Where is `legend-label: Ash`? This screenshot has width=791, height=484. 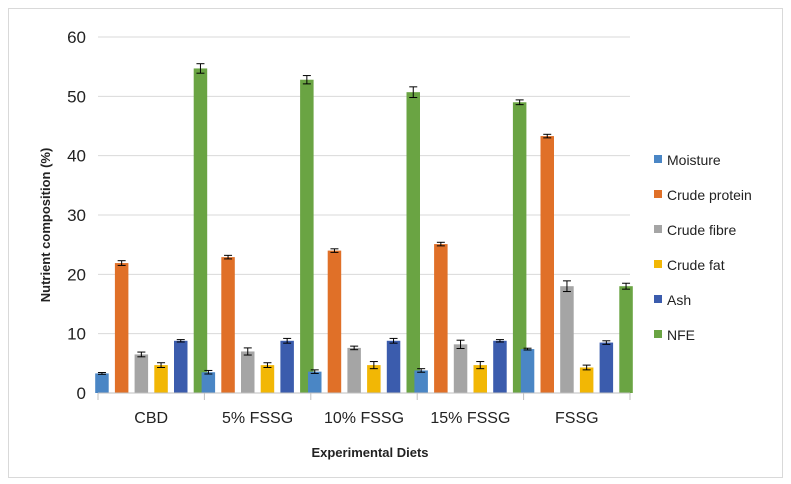
legend-label: Ash is located at coordinates (679, 300).